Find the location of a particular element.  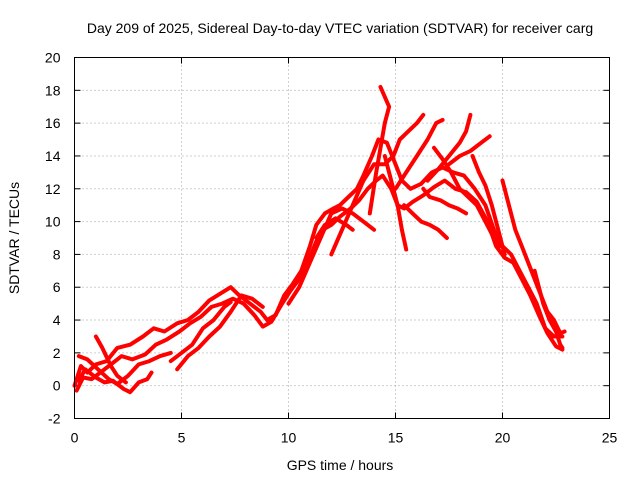

x-axis-label: GPS time / hours is located at coordinates (340, 465).